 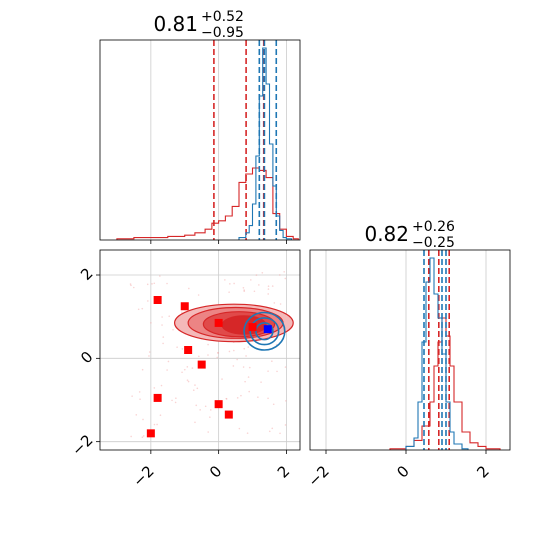 What do you see at coordinates (267, 329) in the screenshot?
I see `blue-marker` at bounding box center [267, 329].